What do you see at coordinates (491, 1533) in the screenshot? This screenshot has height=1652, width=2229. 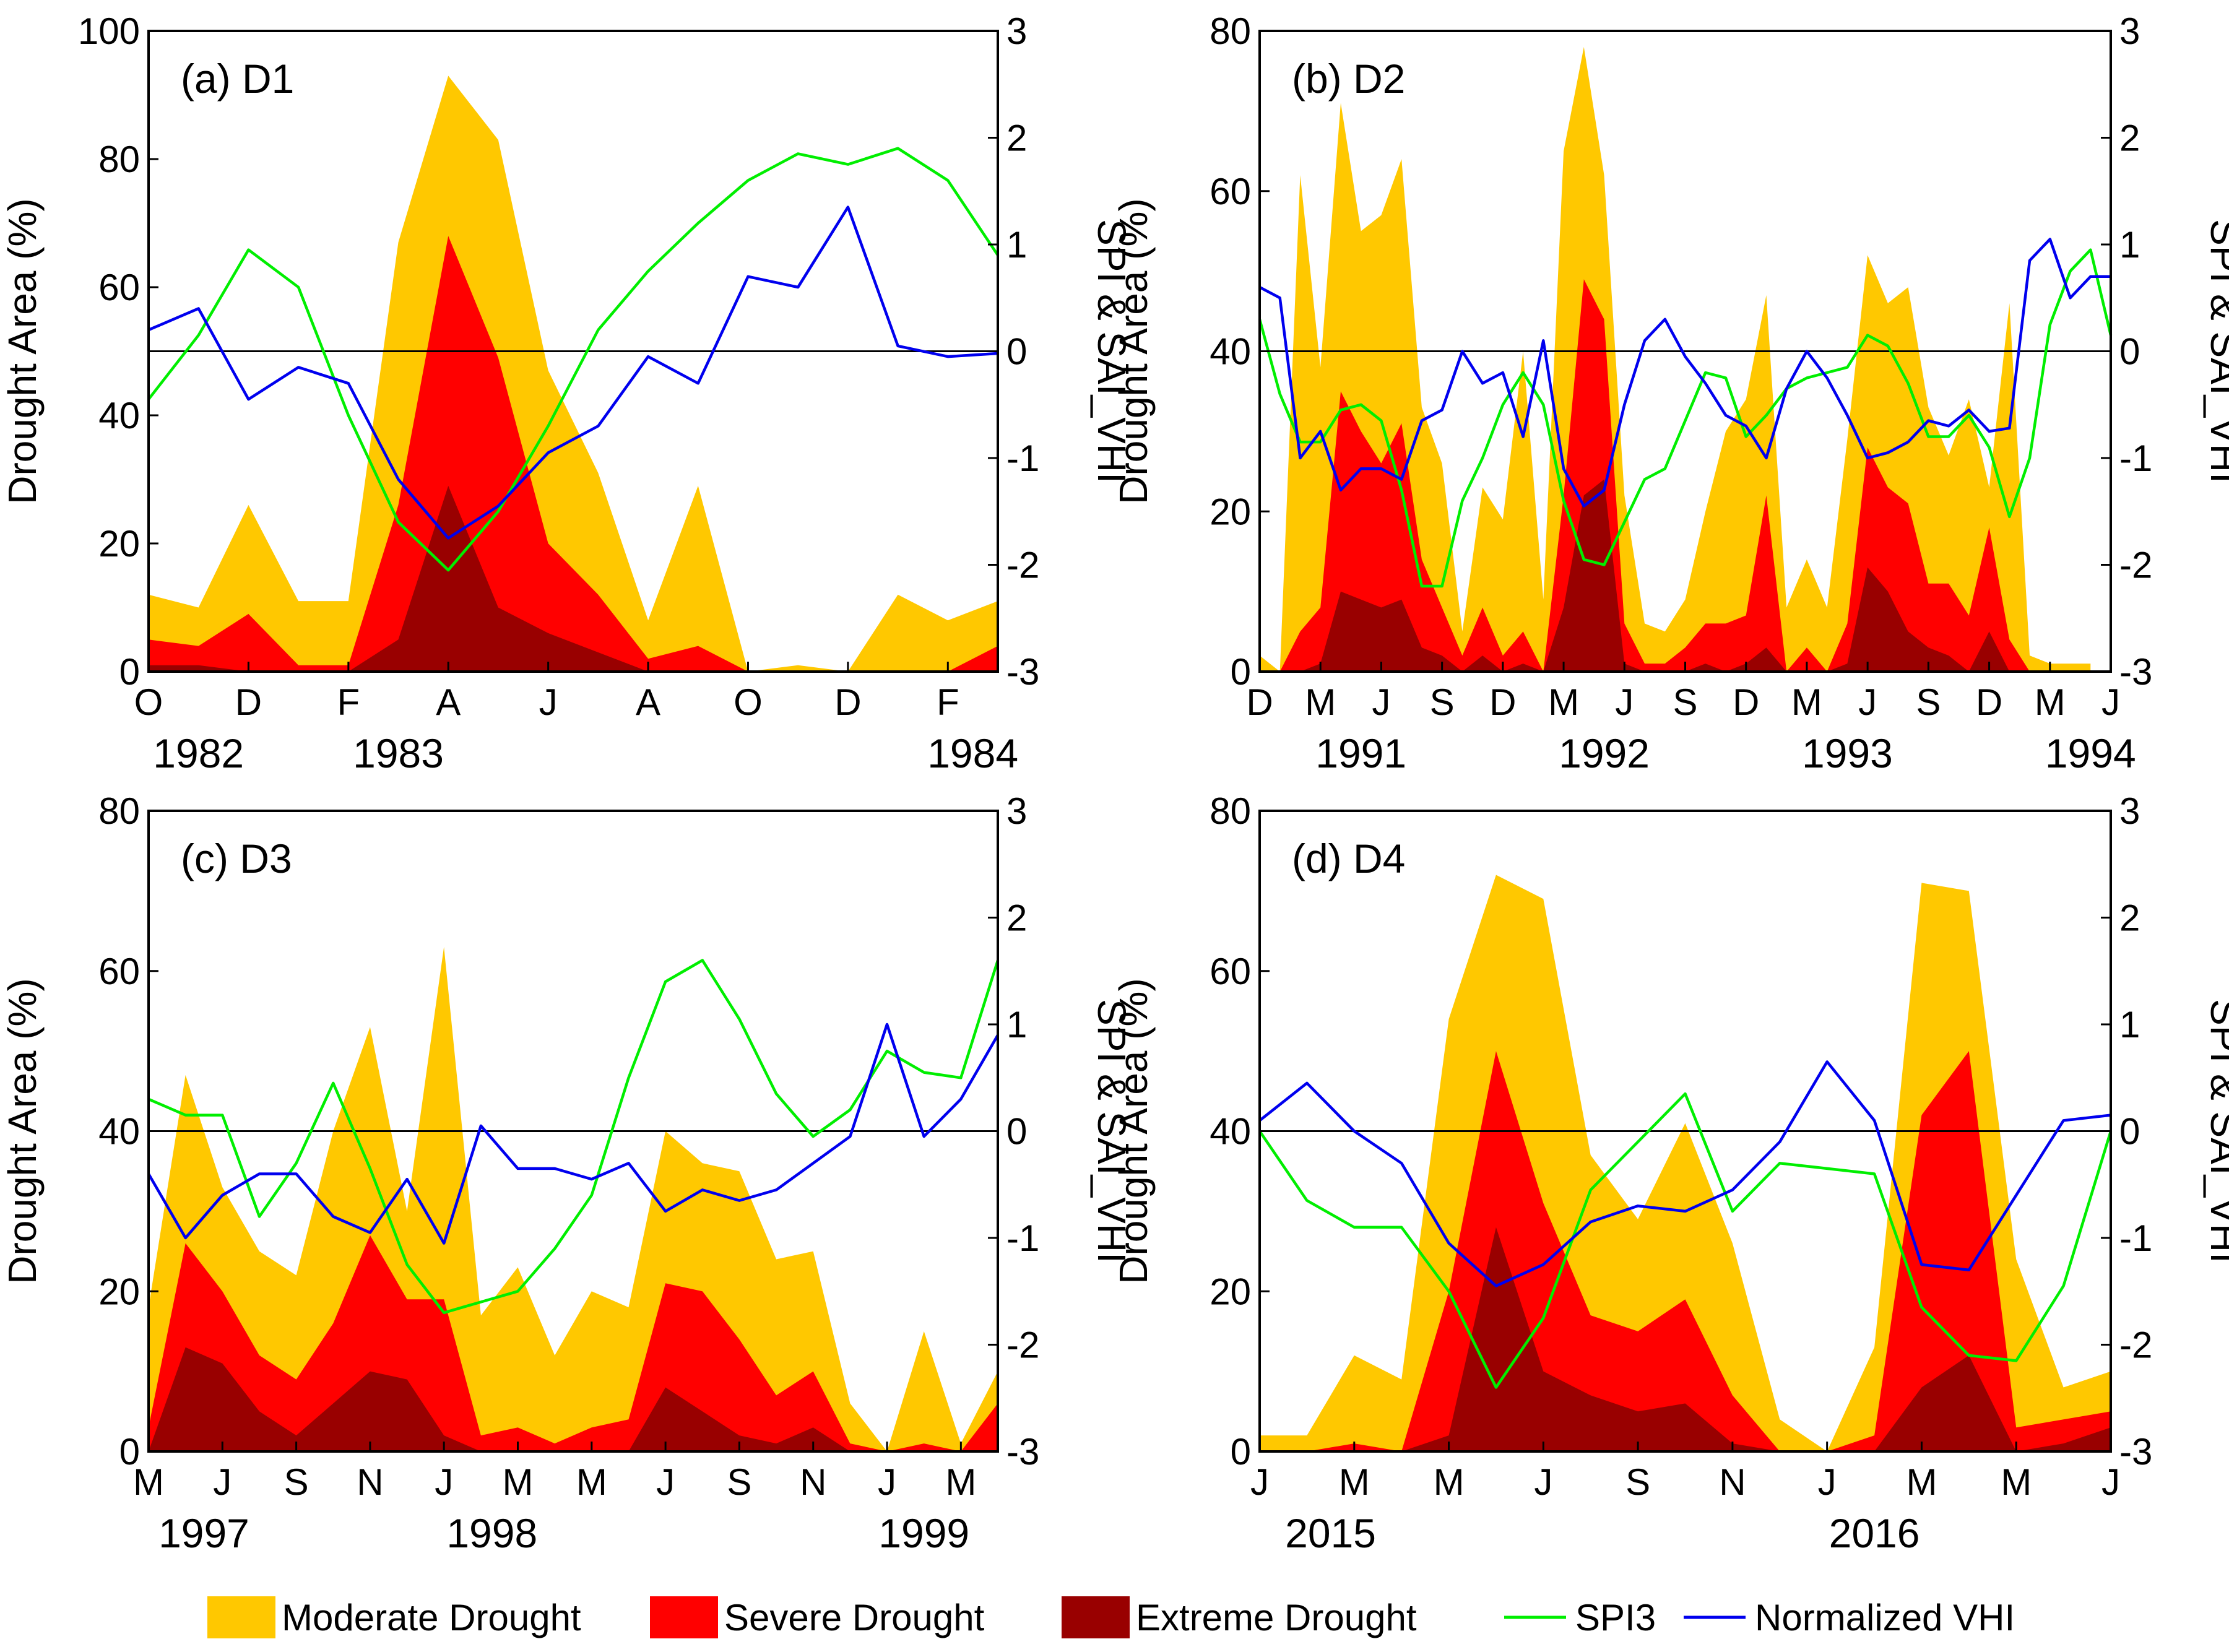 I see `year-label: 1998` at bounding box center [491, 1533].